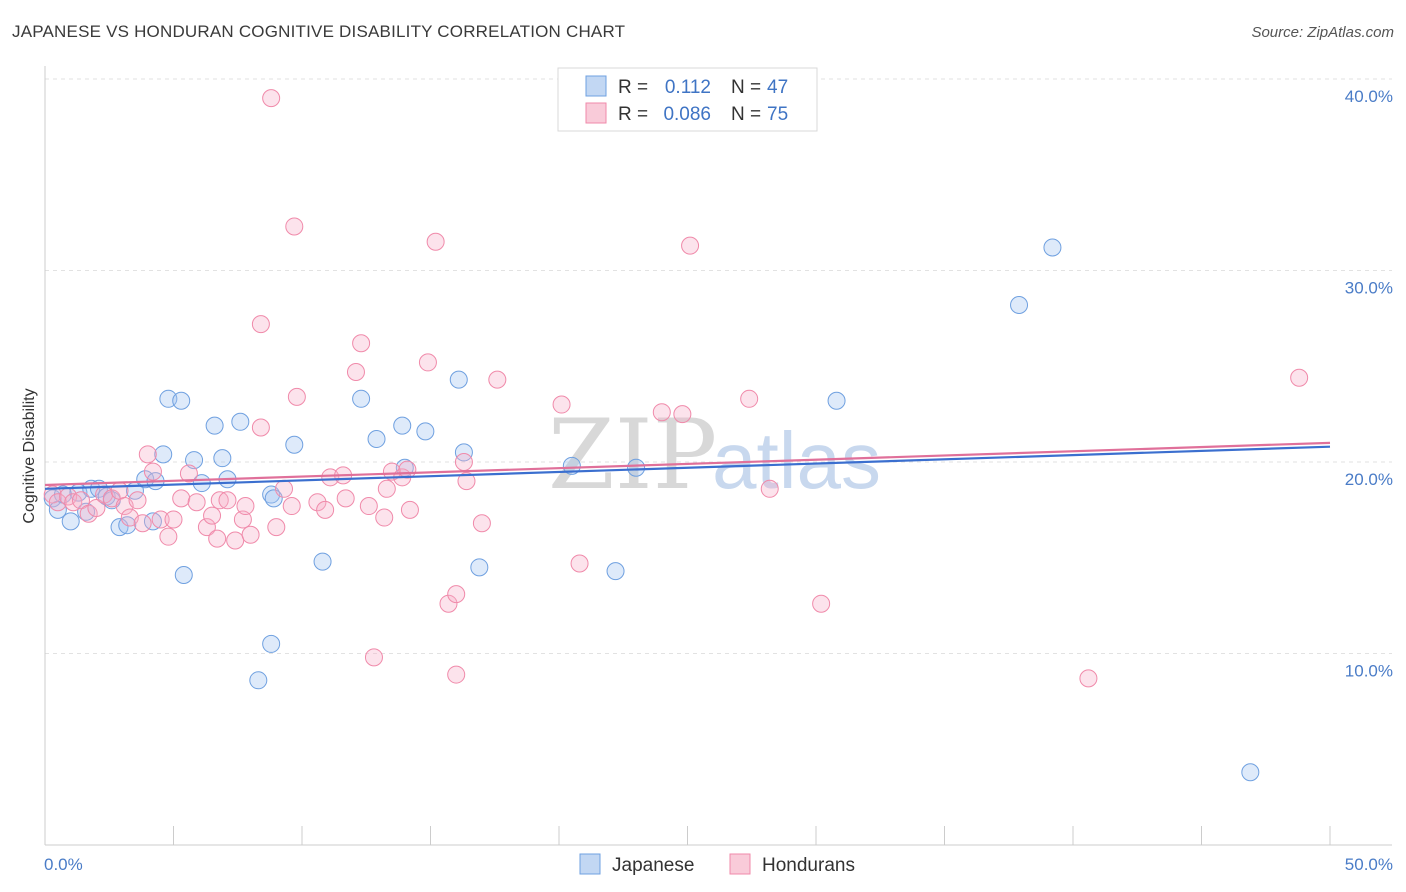 The image size is (1406, 892). I want to click on hondurans-trend-line, so click(687, 464).